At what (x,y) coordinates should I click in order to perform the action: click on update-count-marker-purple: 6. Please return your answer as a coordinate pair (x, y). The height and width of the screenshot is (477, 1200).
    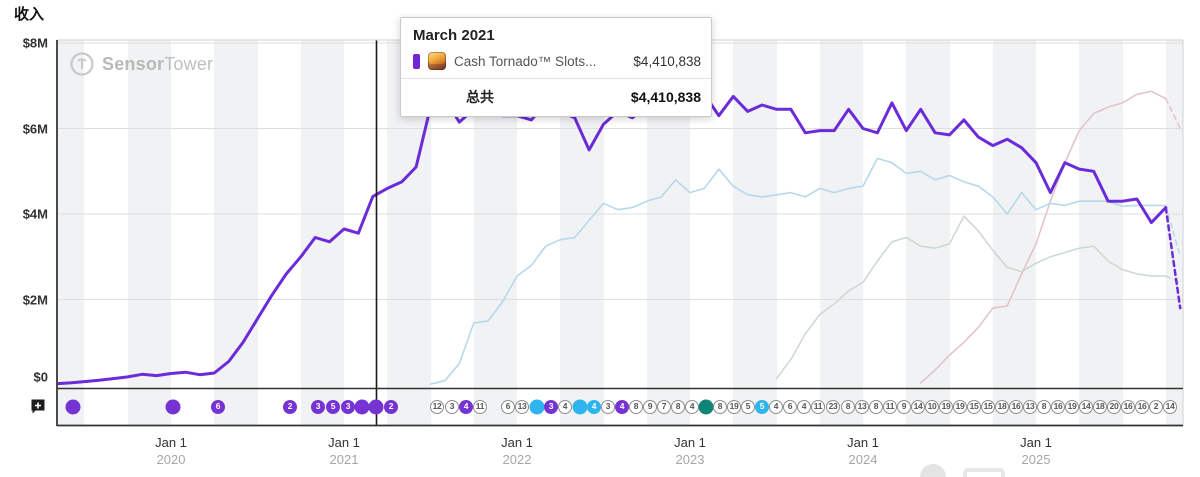
    Looking at the image, I should click on (218, 406).